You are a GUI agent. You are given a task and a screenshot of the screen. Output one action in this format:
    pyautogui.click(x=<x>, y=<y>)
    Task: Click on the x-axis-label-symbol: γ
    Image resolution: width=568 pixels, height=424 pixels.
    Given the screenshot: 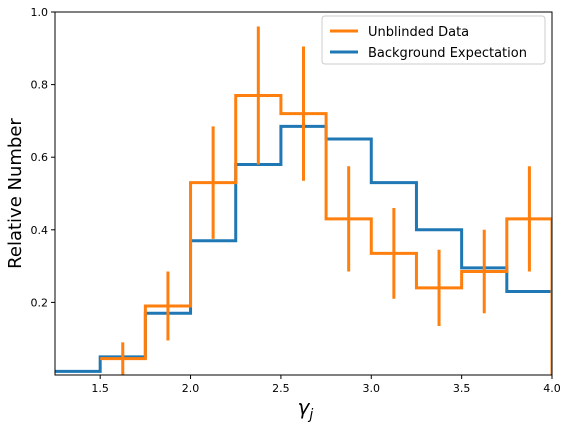 What is the action you would take?
    pyautogui.click(x=304, y=407)
    